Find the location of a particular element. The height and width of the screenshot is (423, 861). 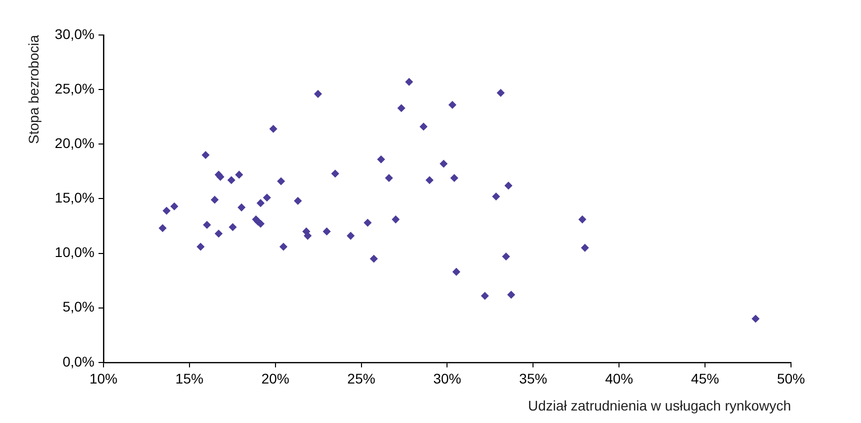

y-axis-title: Stopa bezrobocia is located at coordinates (33, 89).